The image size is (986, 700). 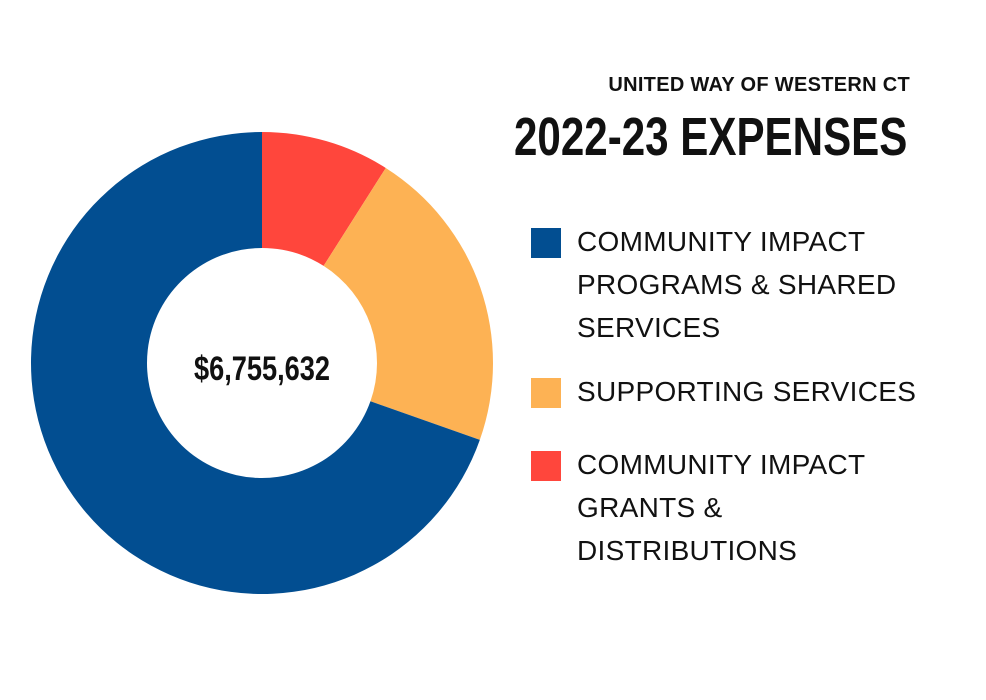 I want to click on donut-slice-supporting-services, so click(x=408, y=303).